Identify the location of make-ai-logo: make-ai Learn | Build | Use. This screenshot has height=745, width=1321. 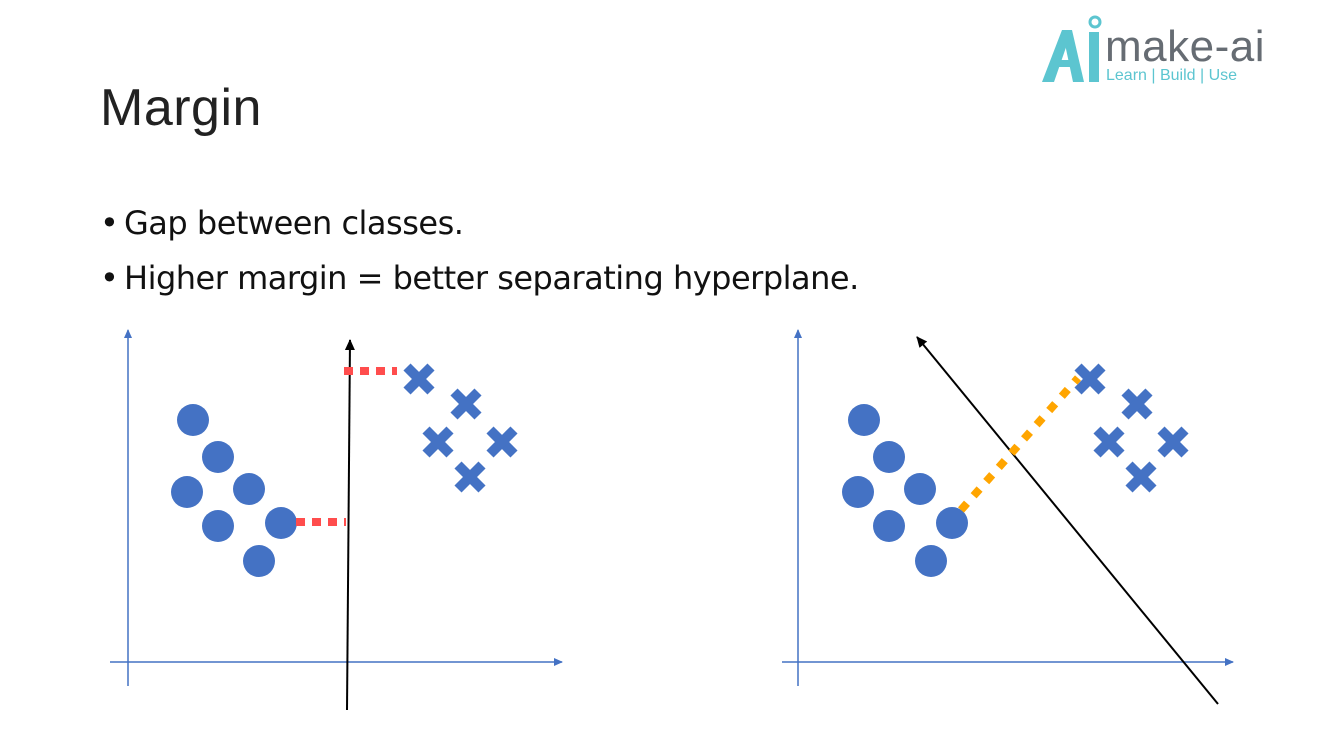
(1177, 51).